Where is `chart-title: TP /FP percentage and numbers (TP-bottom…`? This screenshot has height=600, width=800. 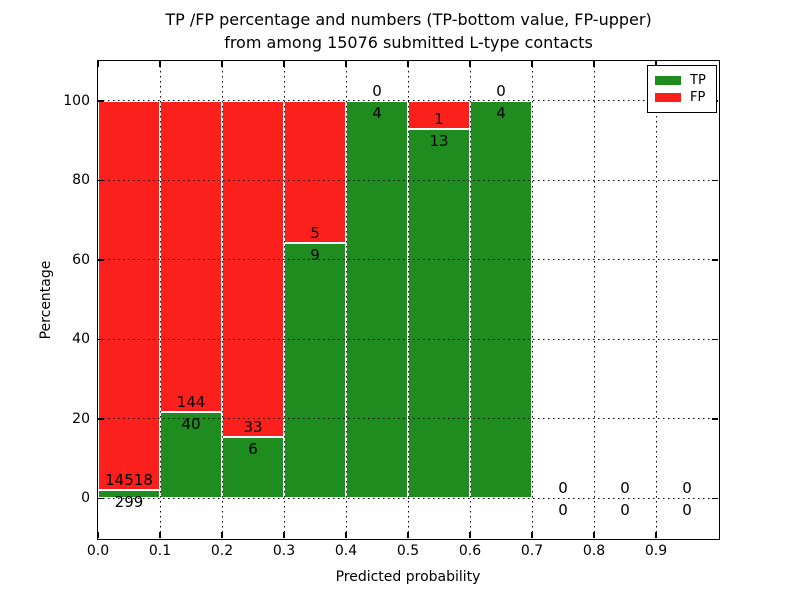
chart-title: TP /FP percentage and numbers (TP-bottom… is located at coordinates (408, 31).